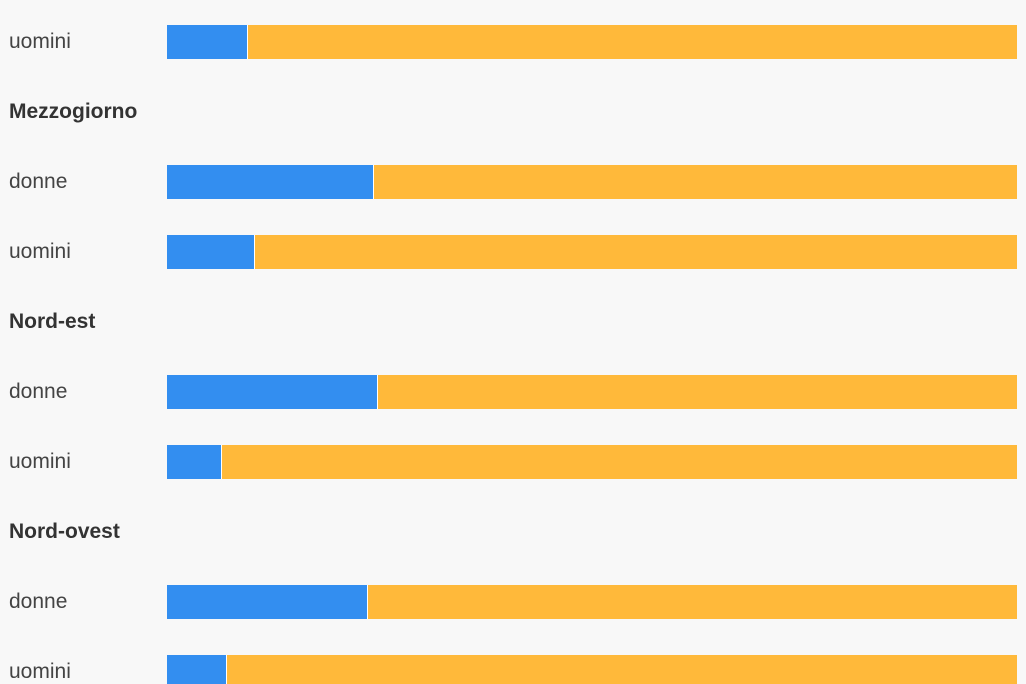 The height and width of the screenshot is (684, 1026). Describe the element at coordinates (52, 321) in the screenshot. I see `group-heading: Nord-est` at that location.